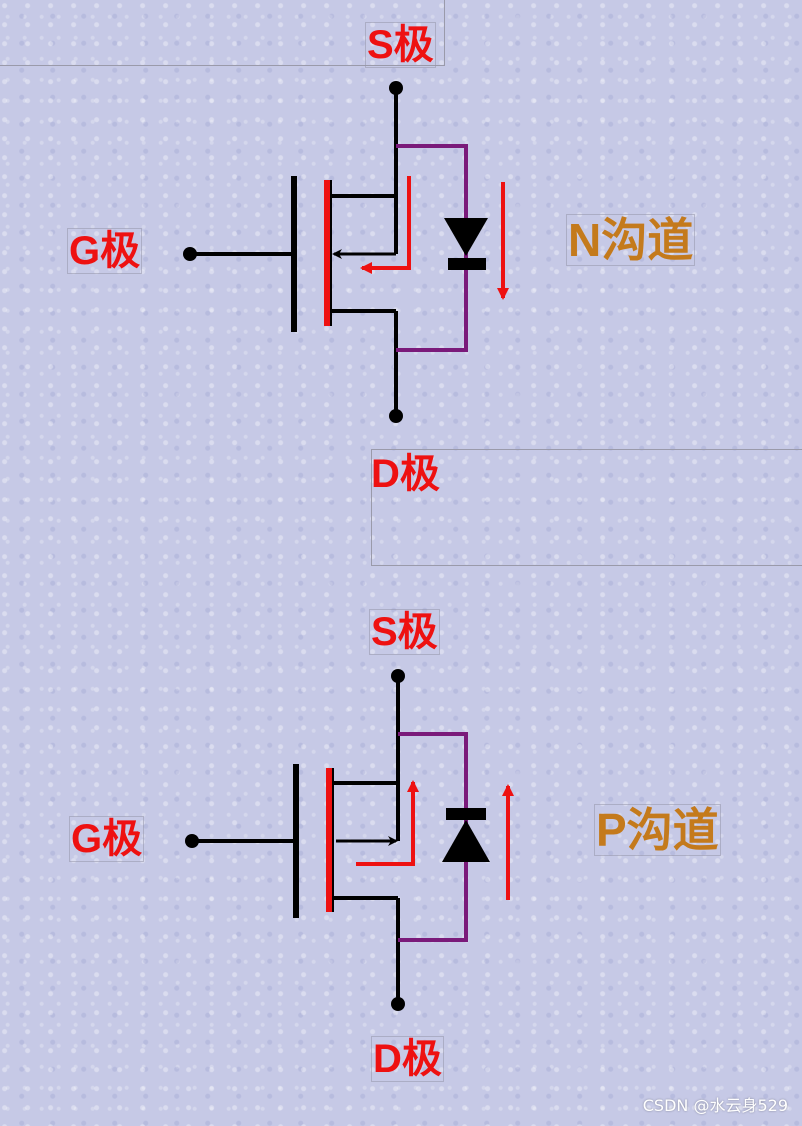 The height and width of the screenshot is (1126, 802). What do you see at coordinates (346, 252) in the screenshot?
I see `n-channel-mosfet` at bounding box center [346, 252].